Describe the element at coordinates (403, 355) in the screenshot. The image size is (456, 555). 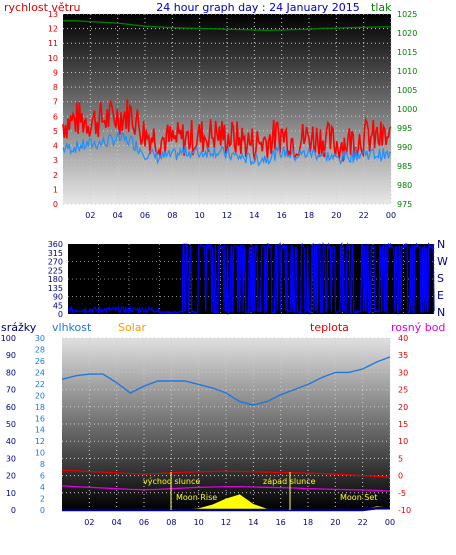
I see `tick-label: 35` at that location.